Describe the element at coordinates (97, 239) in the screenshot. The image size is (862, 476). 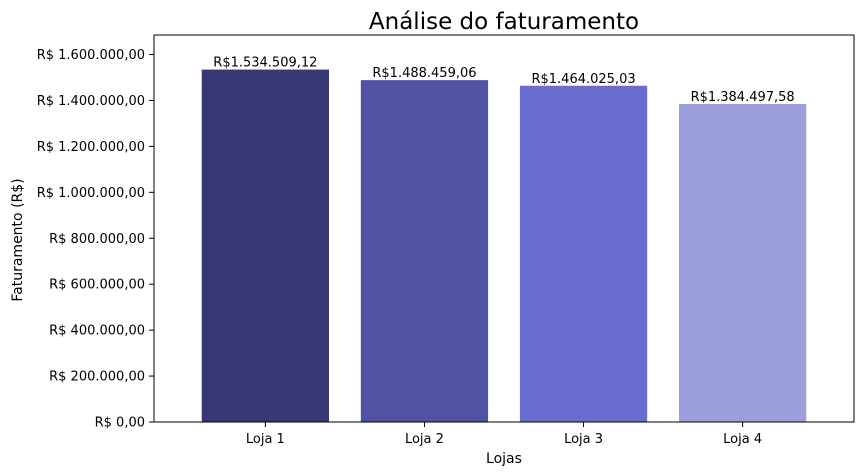
I see `y-tick-label: R$ 800.000,00` at that location.